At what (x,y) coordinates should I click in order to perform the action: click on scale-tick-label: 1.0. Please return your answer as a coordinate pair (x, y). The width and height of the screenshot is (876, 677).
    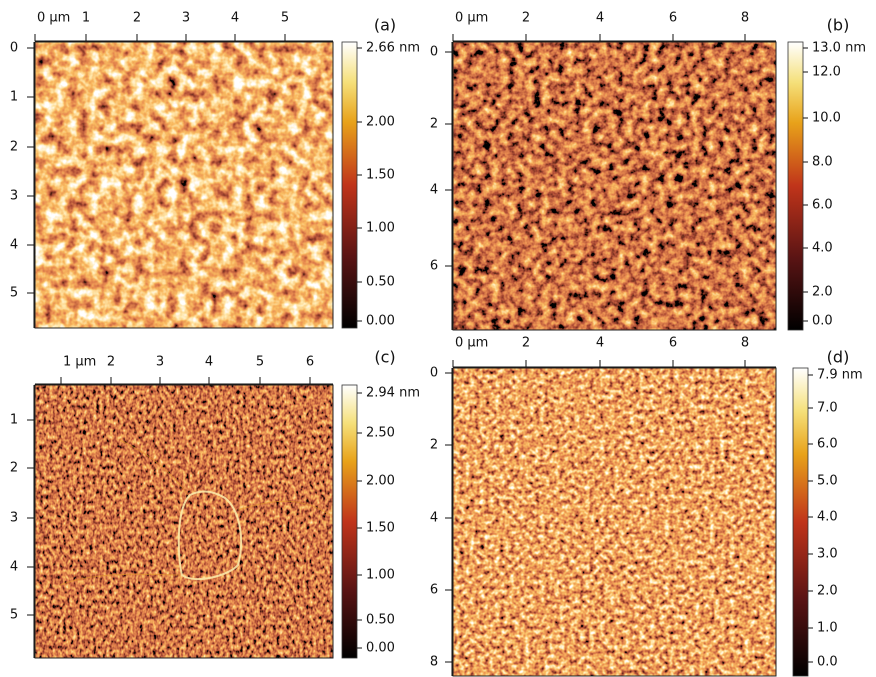
    Looking at the image, I should click on (827, 628).